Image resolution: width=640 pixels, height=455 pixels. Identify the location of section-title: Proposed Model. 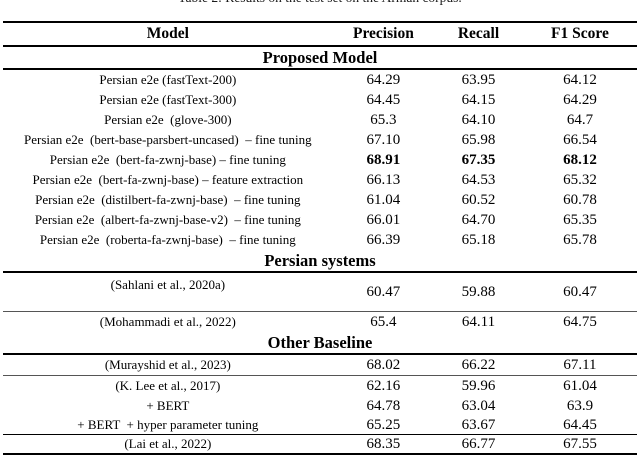
(320, 58).